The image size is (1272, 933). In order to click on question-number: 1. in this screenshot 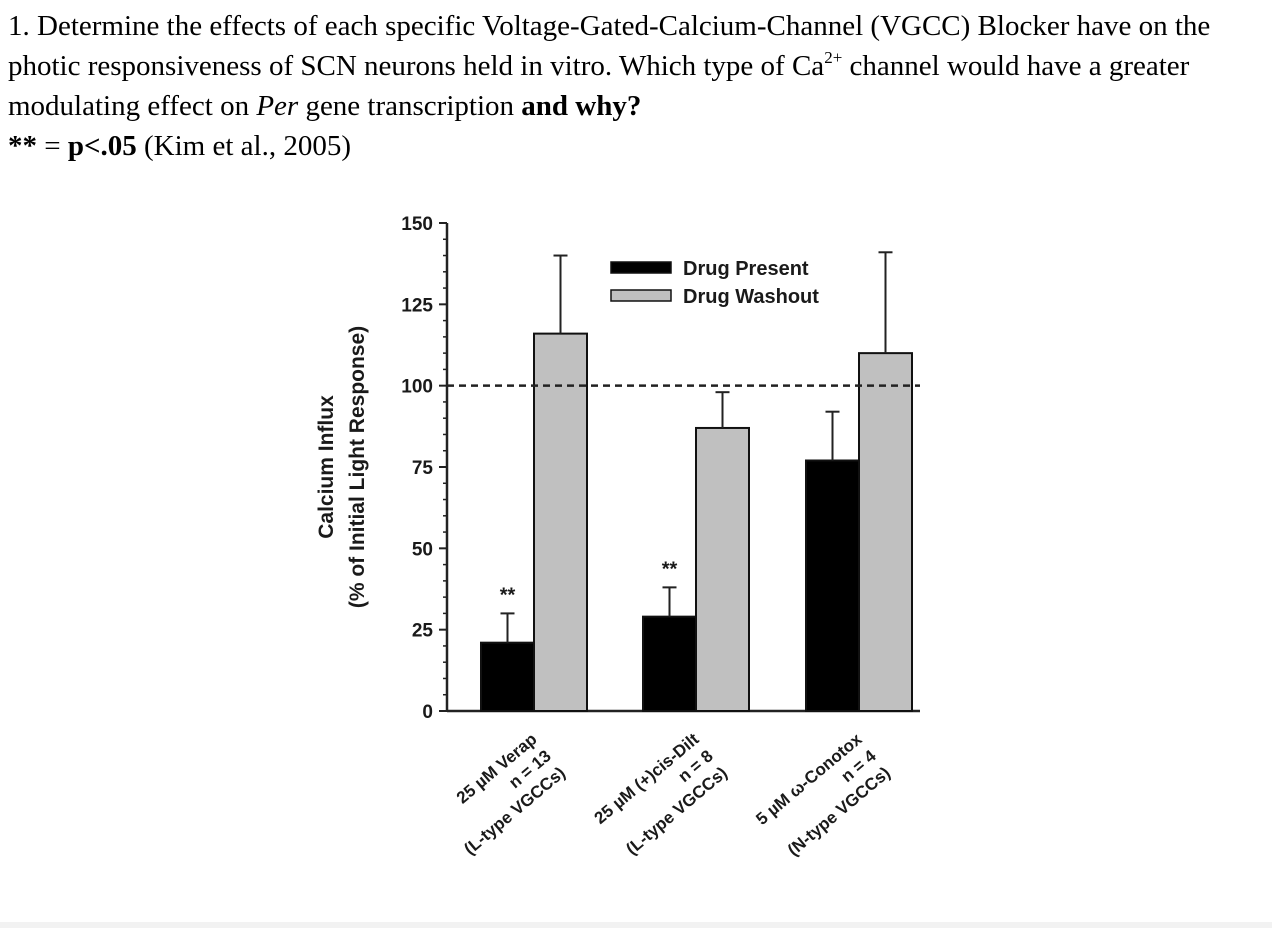, I will do `click(19, 26)`.